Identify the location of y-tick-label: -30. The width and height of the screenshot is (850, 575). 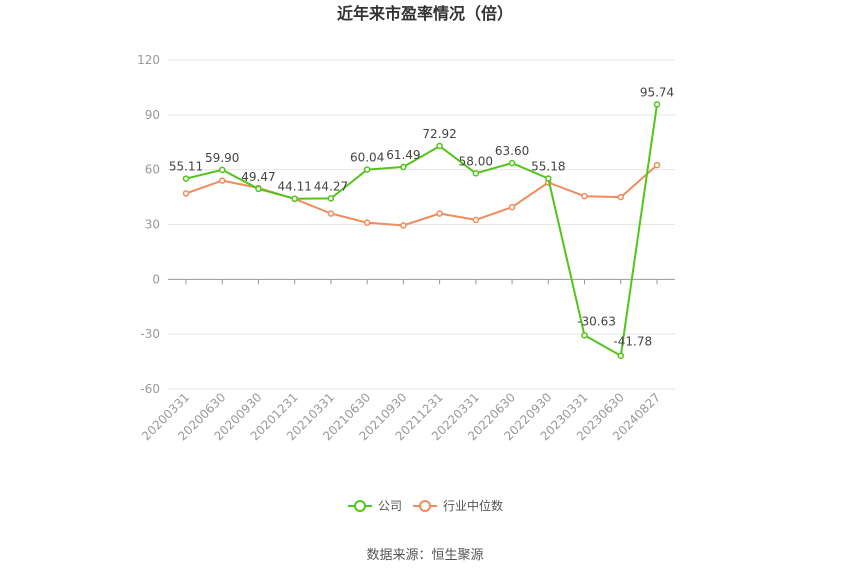
(150, 334).